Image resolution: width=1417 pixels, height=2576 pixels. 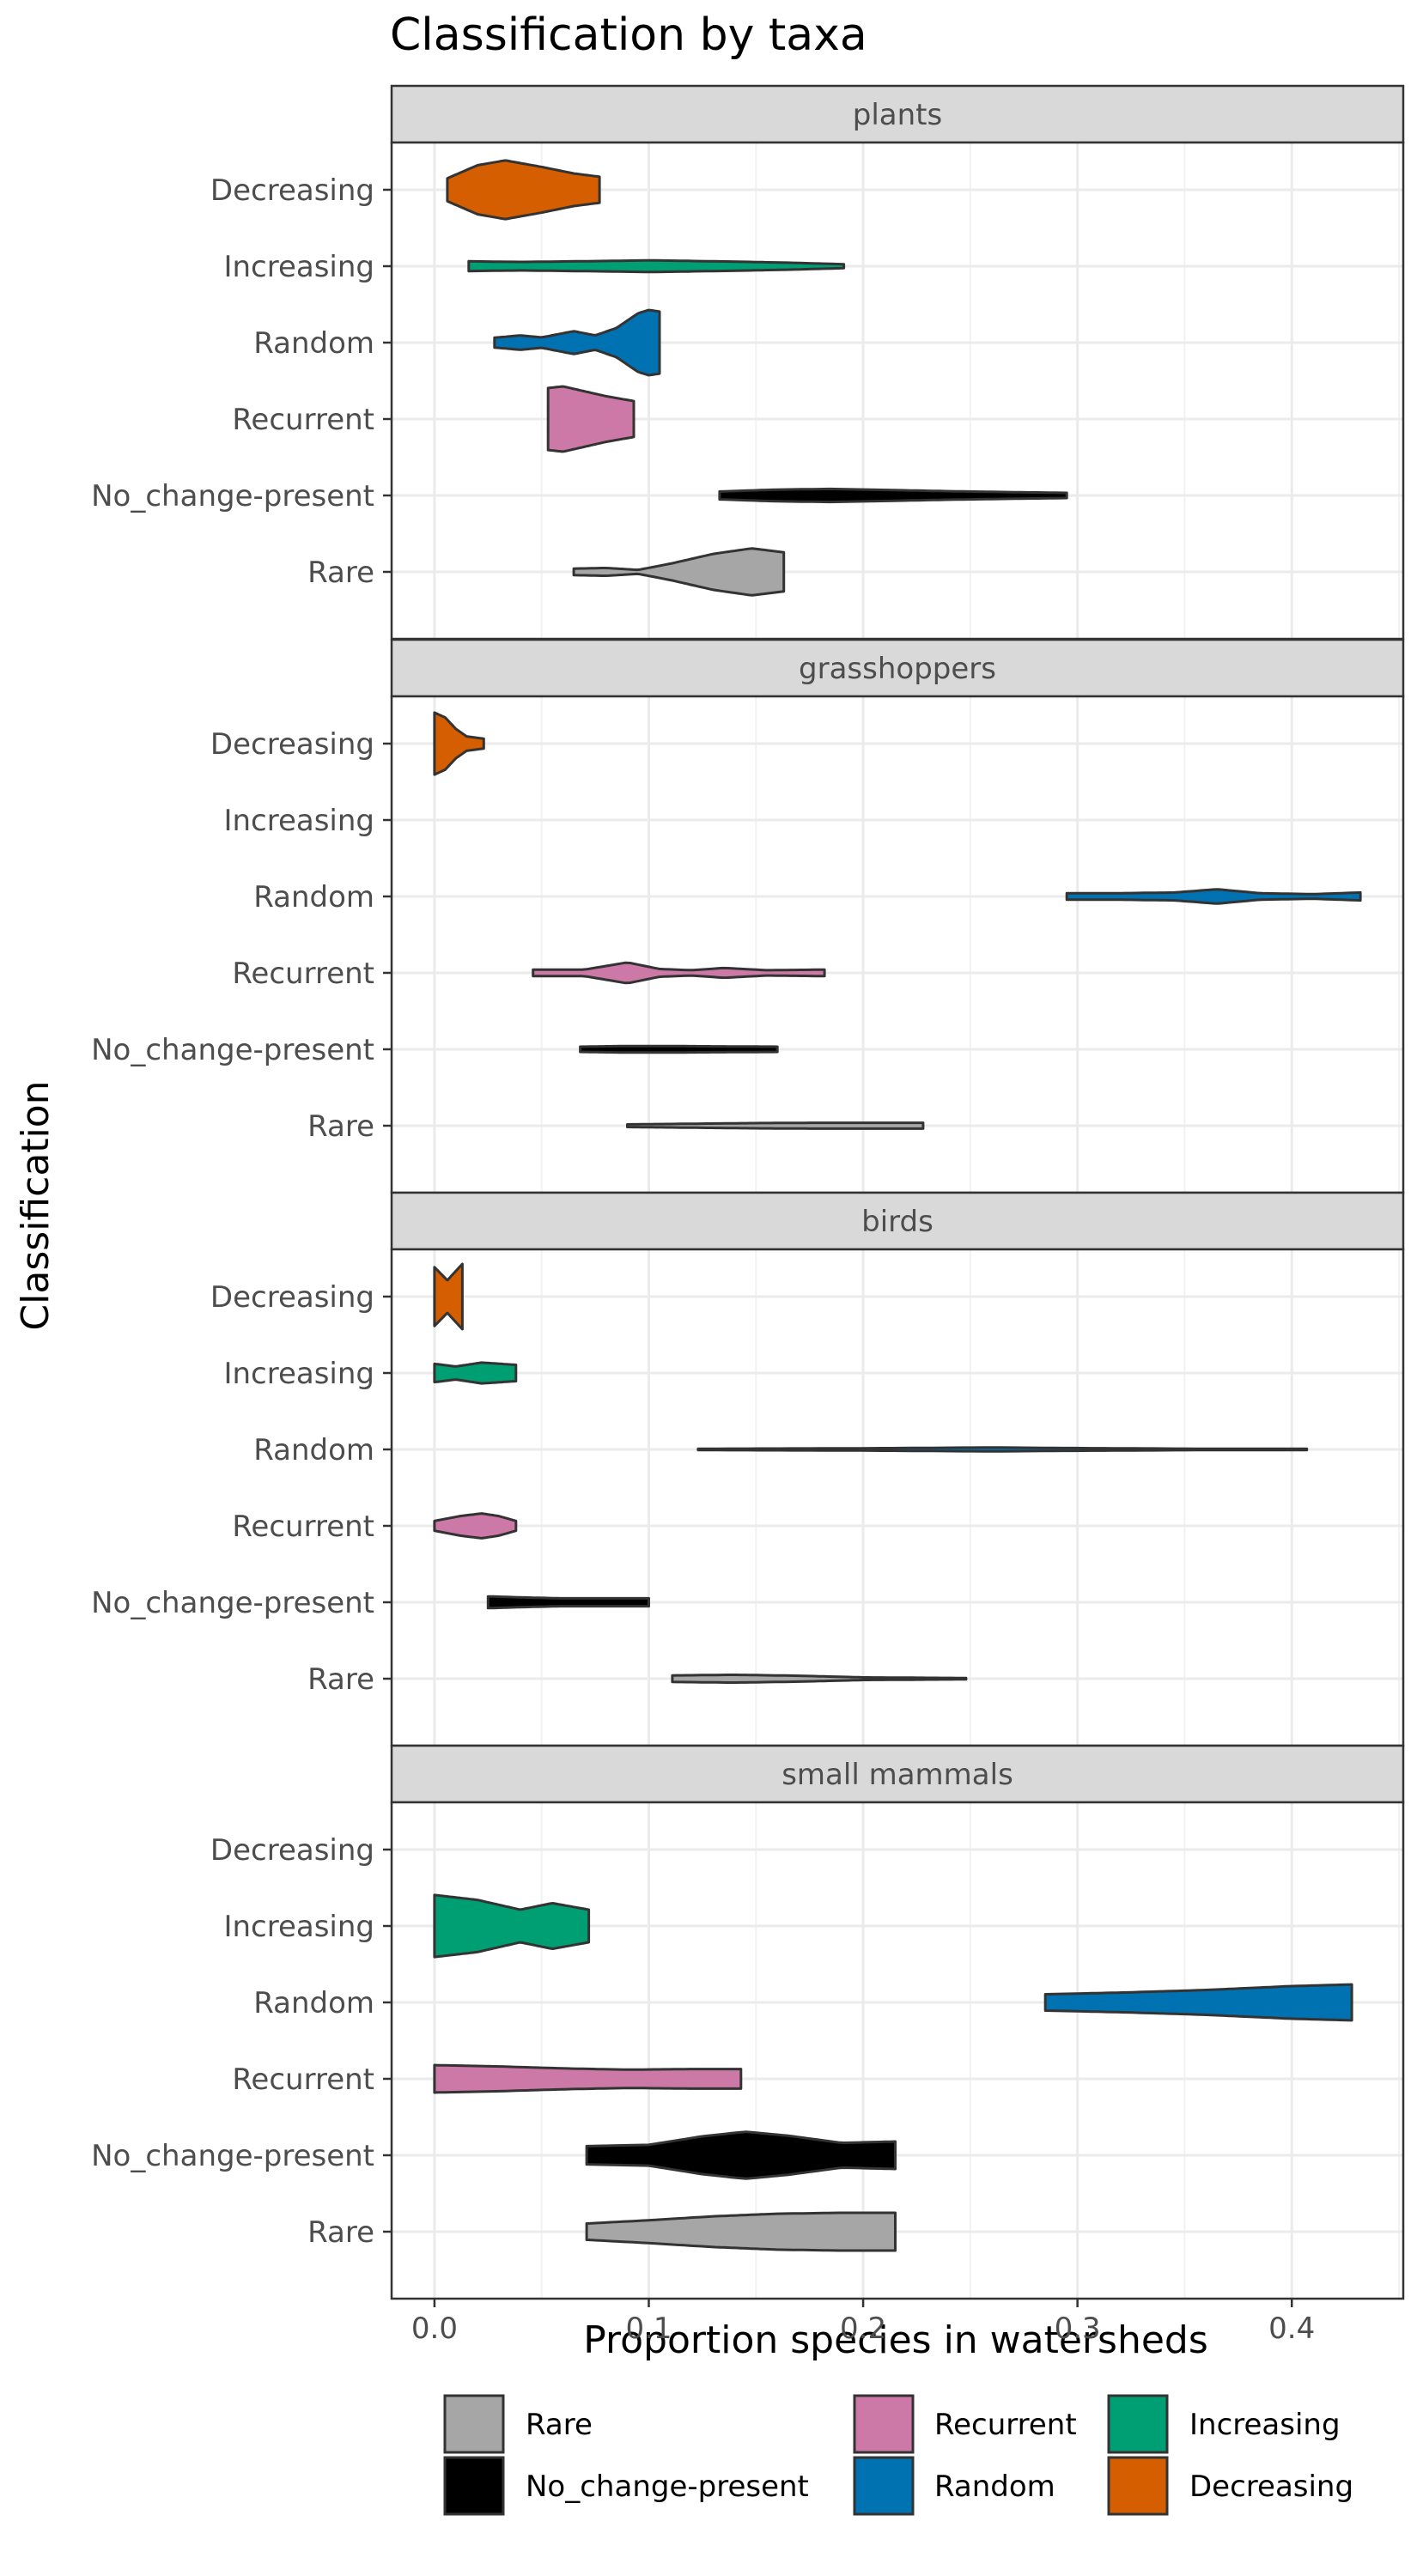 I want to click on legend-item-no-change-present: No_change-present, so click(x=626, y=2486).